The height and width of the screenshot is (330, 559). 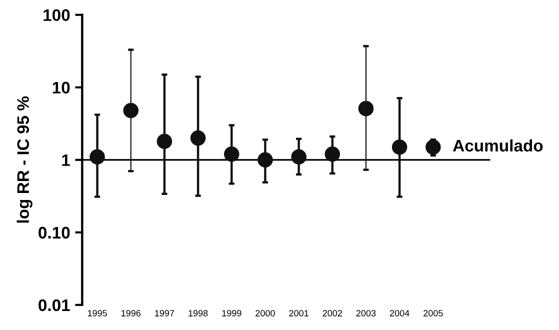 I want to click on annotation: Acumulado, so click(x=498, y=145).